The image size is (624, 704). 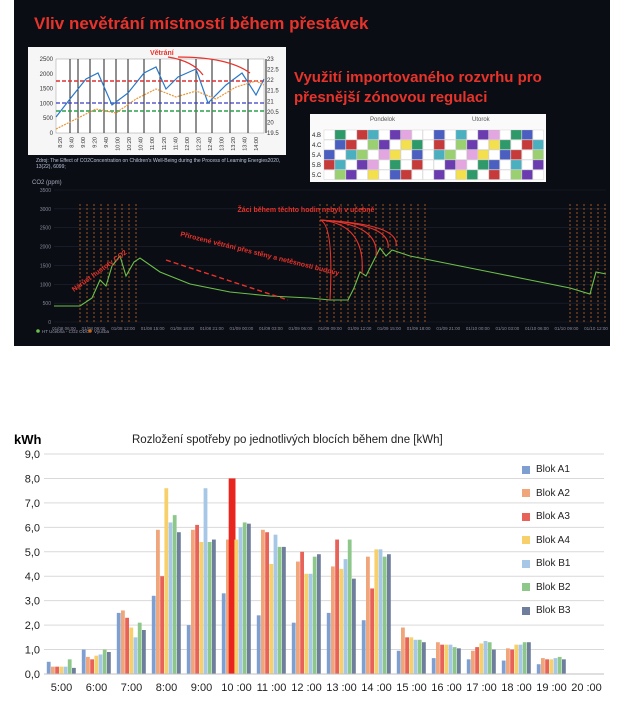 I want to click on inset-arrow, so click(x=185, y=66).